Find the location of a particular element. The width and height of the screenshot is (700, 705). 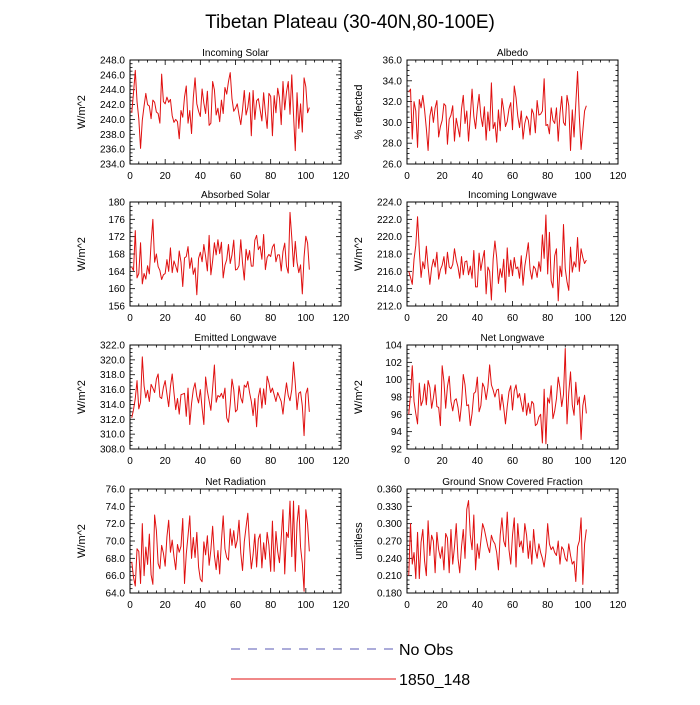

y-tick-label: 322.0 is located at coordinates (112, 346).